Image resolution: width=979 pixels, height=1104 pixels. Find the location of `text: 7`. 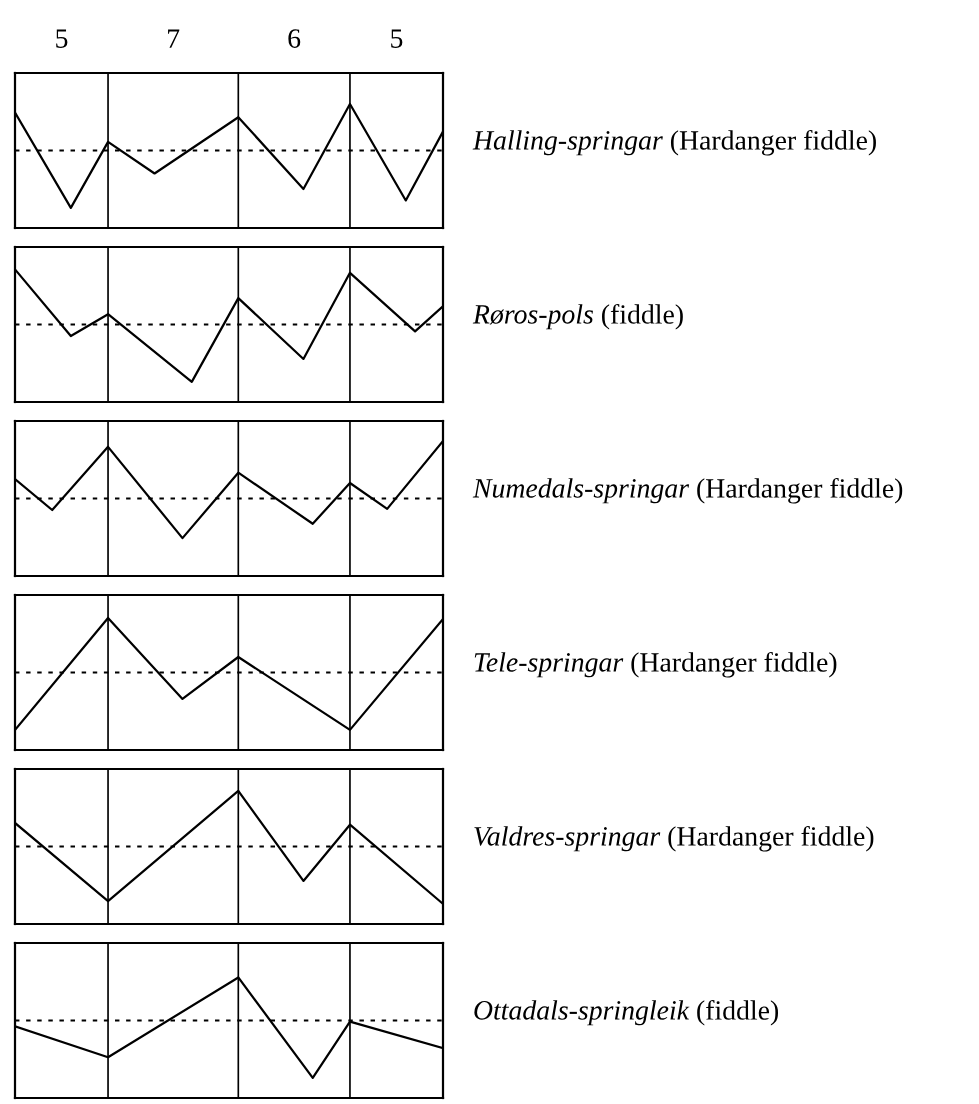

text: 7 is located at coordinates (174, 38).